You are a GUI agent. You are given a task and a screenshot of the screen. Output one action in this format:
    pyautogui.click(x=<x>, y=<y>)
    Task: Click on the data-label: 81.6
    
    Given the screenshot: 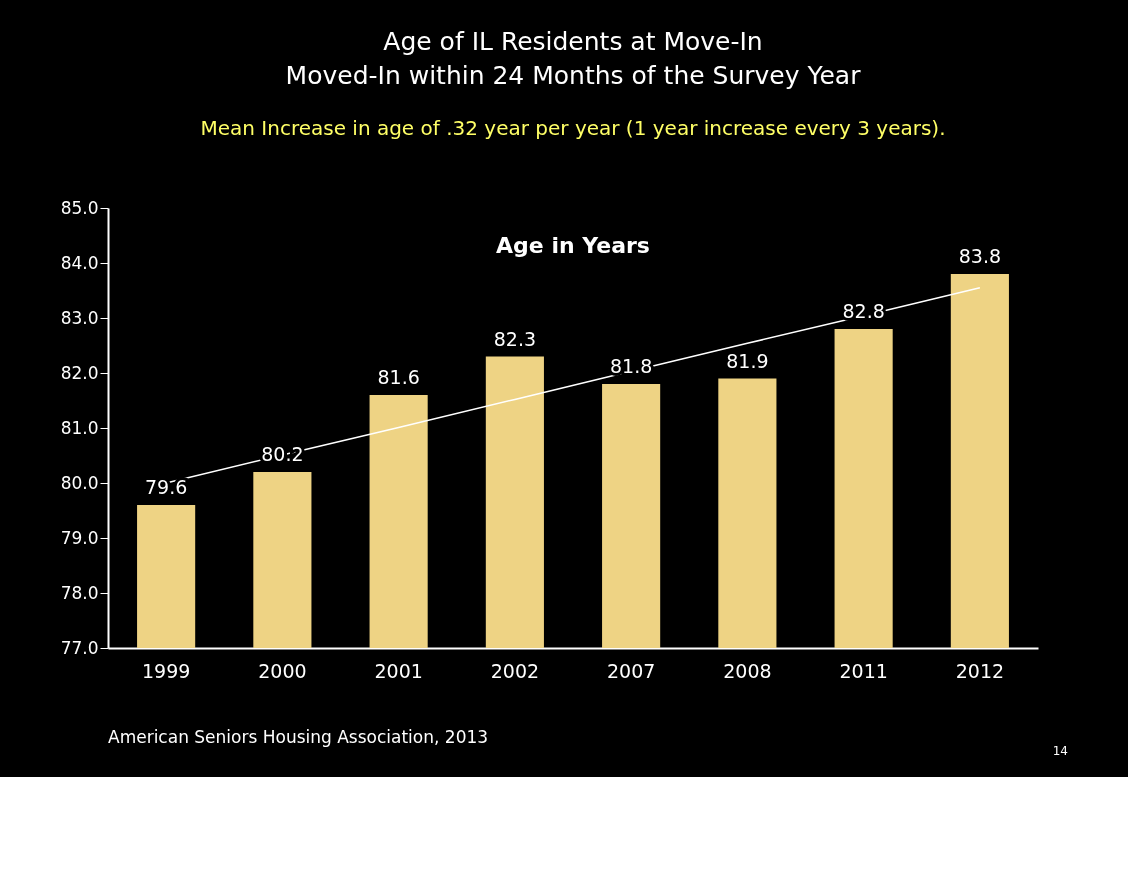 What is the action you would take?
    pyautogui.click(x=398, y=377)
    